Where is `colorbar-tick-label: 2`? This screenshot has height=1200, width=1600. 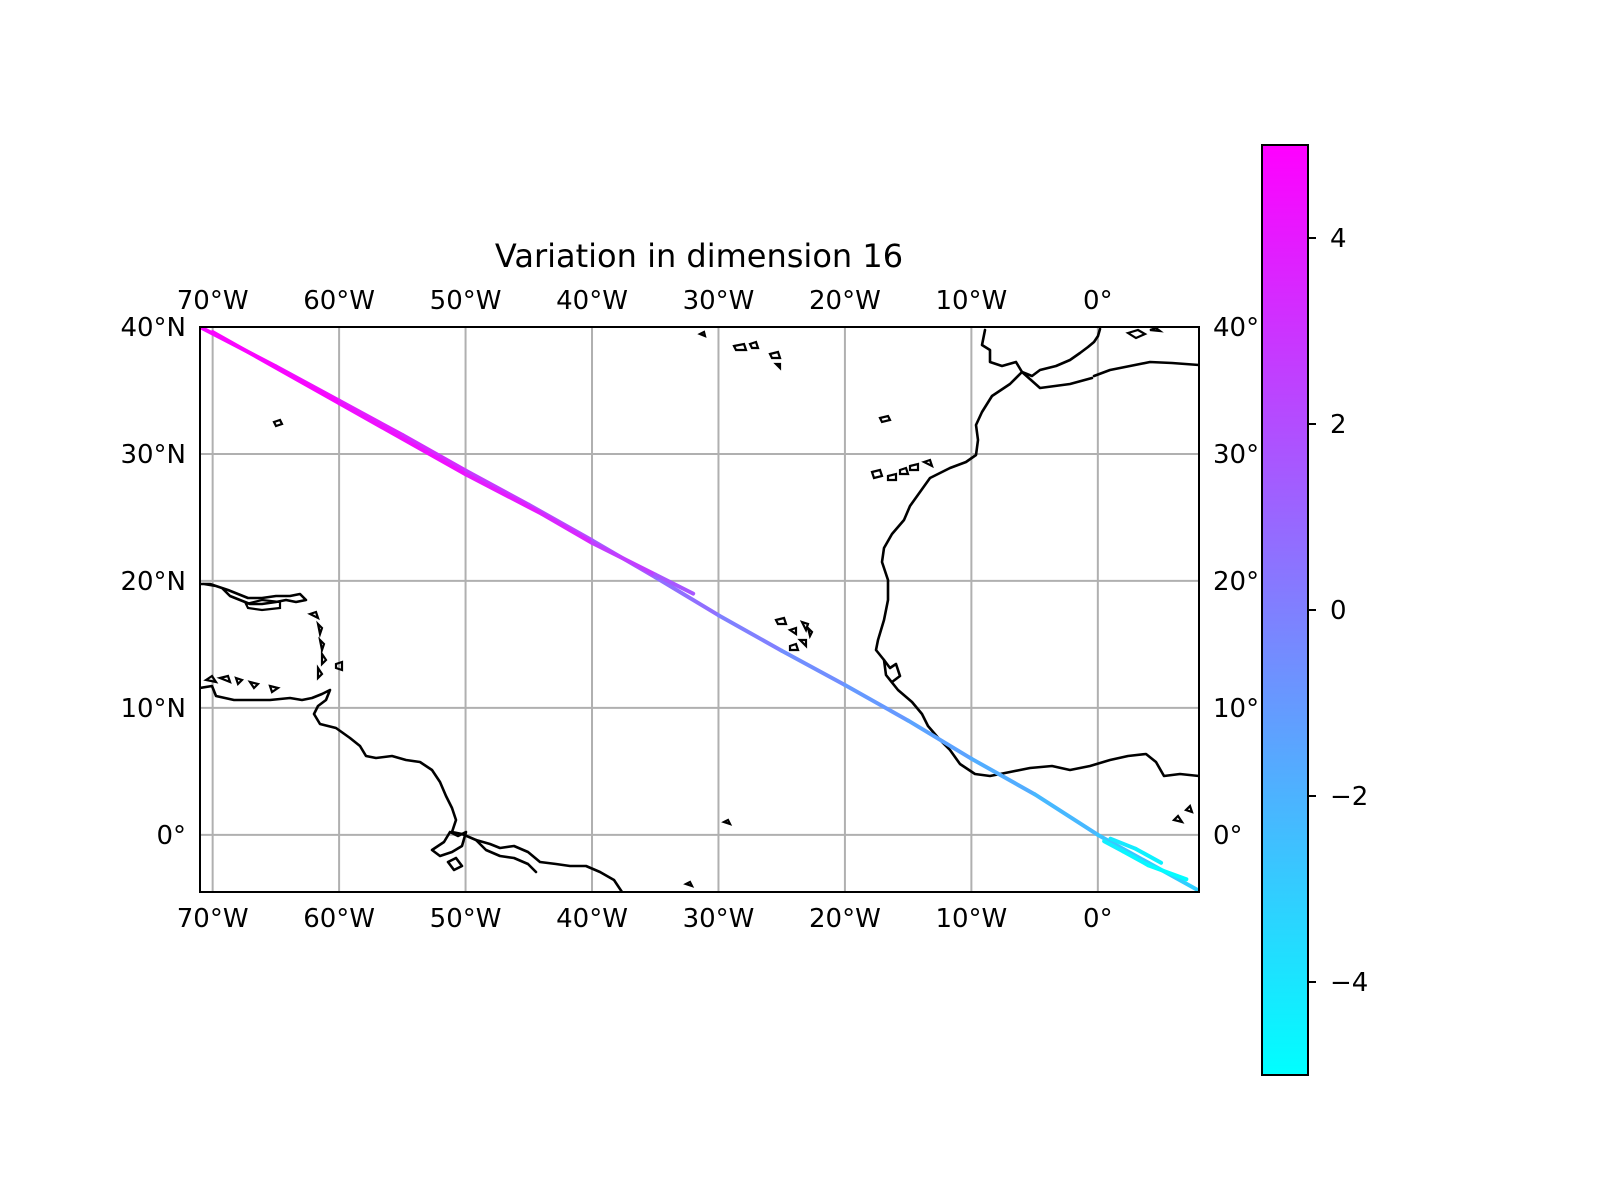
colorbar-tick-label: 2 is located at coordinates (1338, 425).